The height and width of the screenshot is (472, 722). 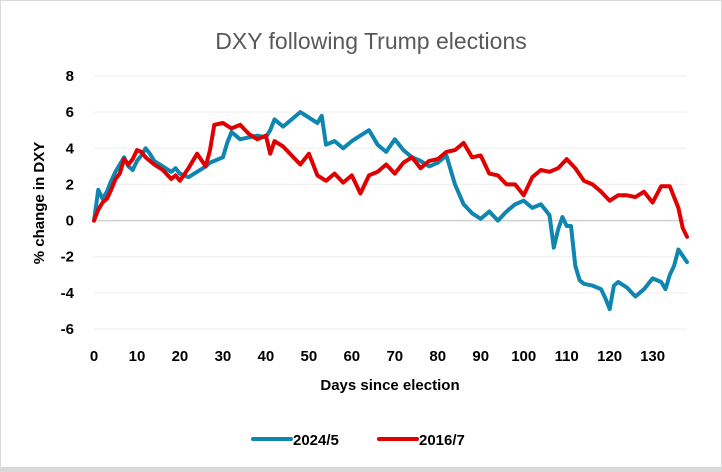 I want to click on legend: 2024/5 2016/7, so click(x=358, y=440).